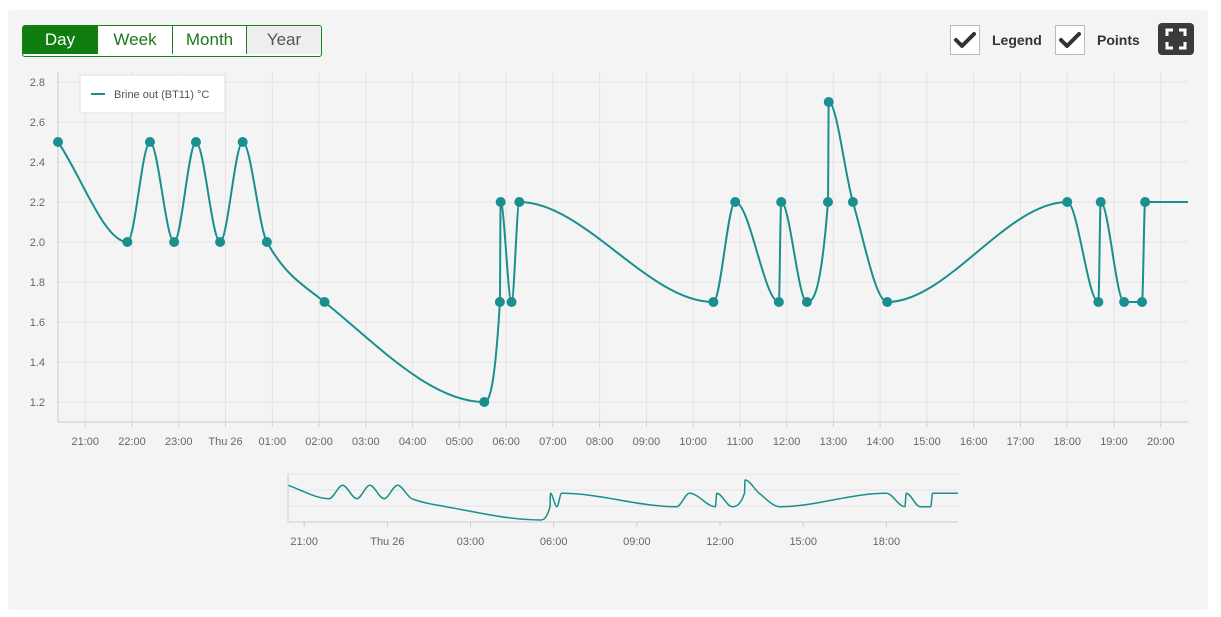  Describe the element at coordinates (803, 542) in the screenshot. I see `navigator-tick-label: 15:00` at that location.